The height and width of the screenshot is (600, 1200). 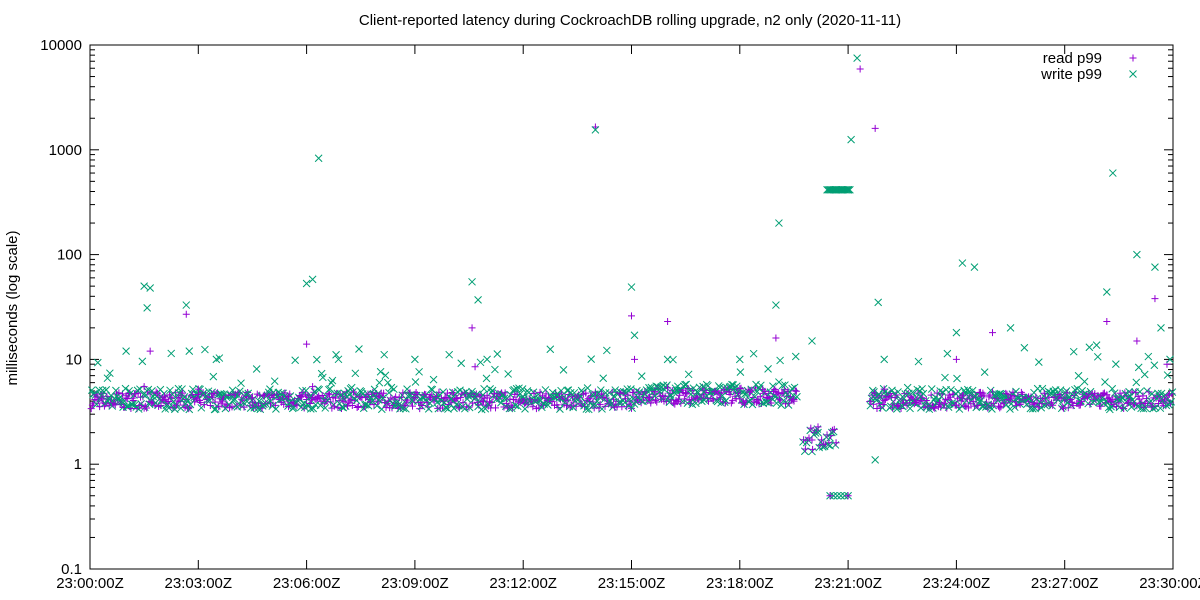 I want to click on x-tick-label: 23:12:00Z, so click(x=523, y=583).